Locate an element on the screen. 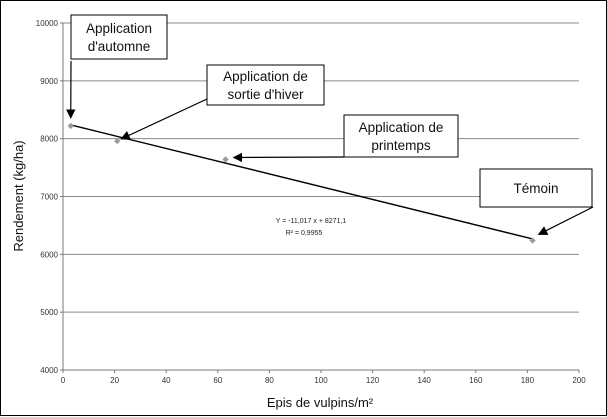 This screenshot has height=417, width=607. callout: Témoin is located at coordinates (536, 201).